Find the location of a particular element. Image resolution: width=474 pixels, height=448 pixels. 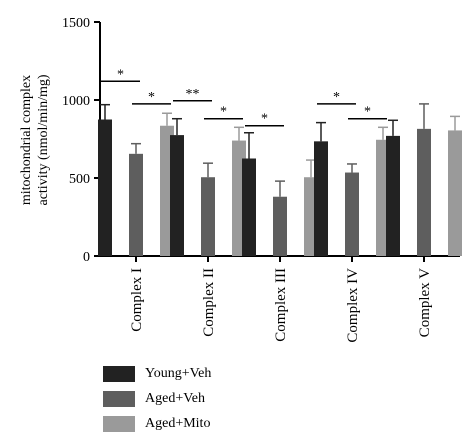

x-tick-label: Complex IV is located at coordinates (353, 305).